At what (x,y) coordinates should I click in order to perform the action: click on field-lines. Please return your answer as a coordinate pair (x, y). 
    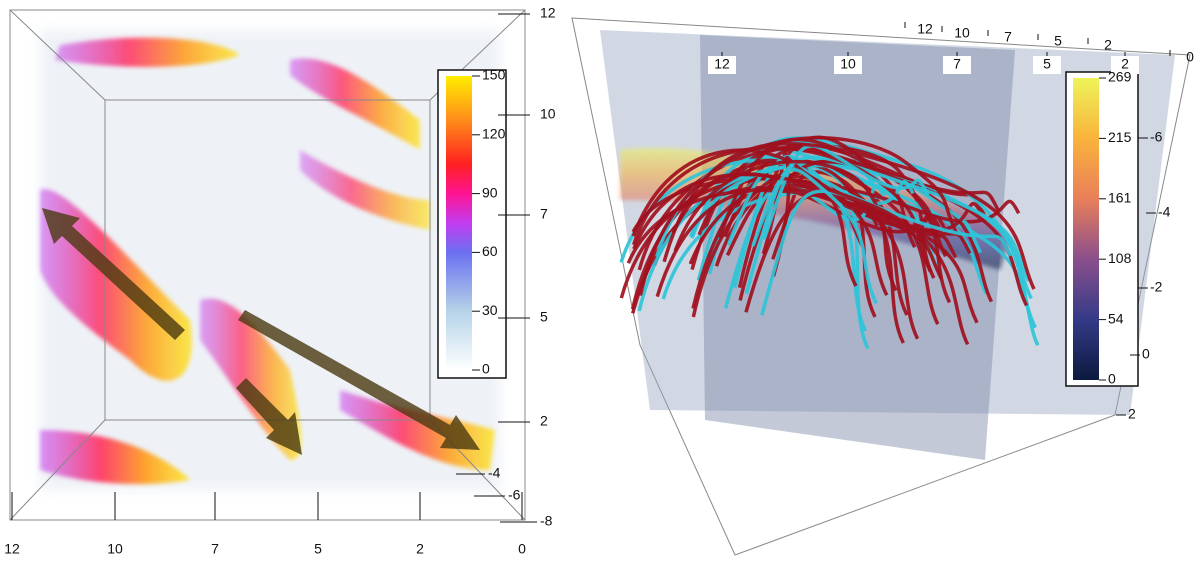
    Looking at the image, I should click on (829, 242).